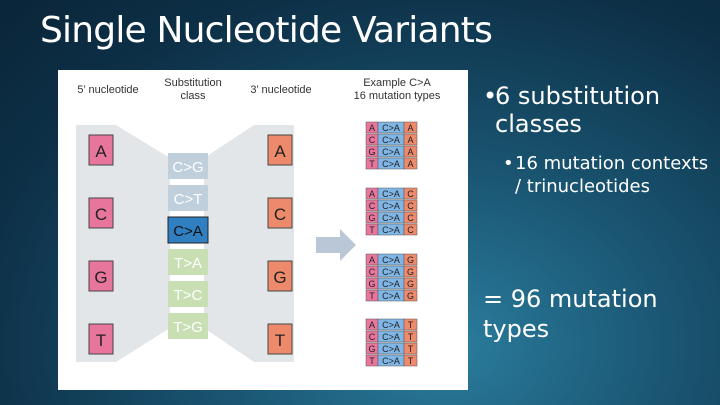 The height and width of the screenshot is (405, 720). I want to click on bullet-mutation-contexts: • 16 mutation contexts / trinucleotides, so click(608, 175).